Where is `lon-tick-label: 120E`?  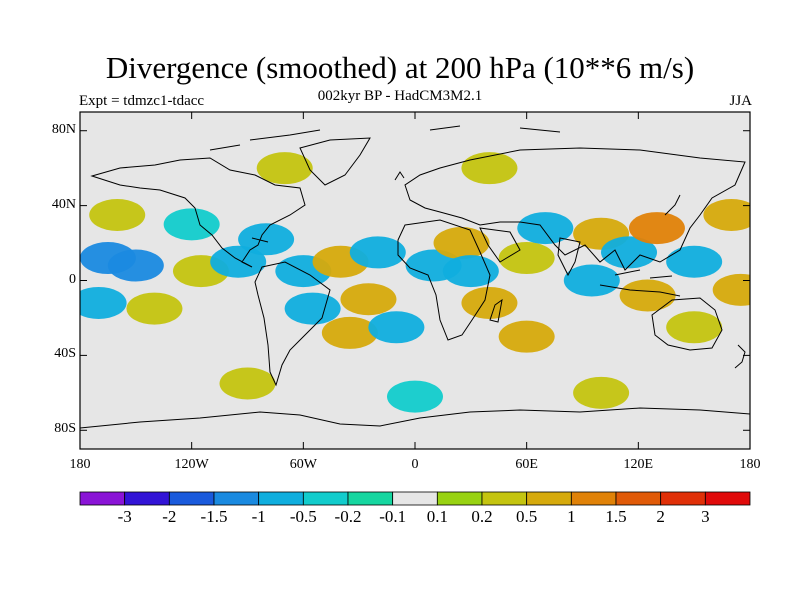 lon-tick-label: 120E is located at coordinates (638, 464).